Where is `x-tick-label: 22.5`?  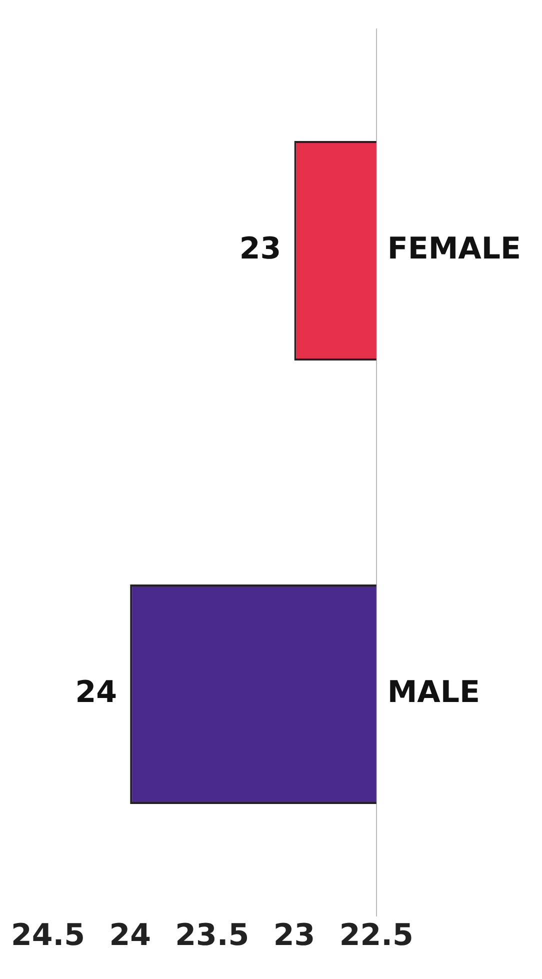 x-tick-label: 22.5 is located at coordinates (376, 935).